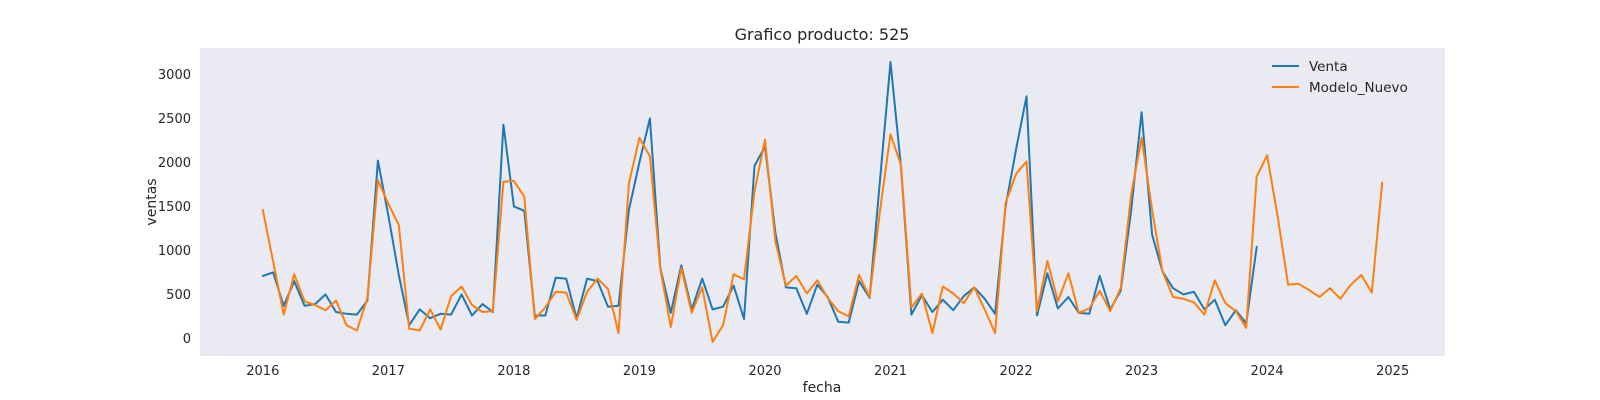 This screenshot has height=400, width=1600. What do you see at coordinates (822, 34) in the screenshot?
I see `chart-title: Grafico producto: 525` at bounding box center [822, 34].